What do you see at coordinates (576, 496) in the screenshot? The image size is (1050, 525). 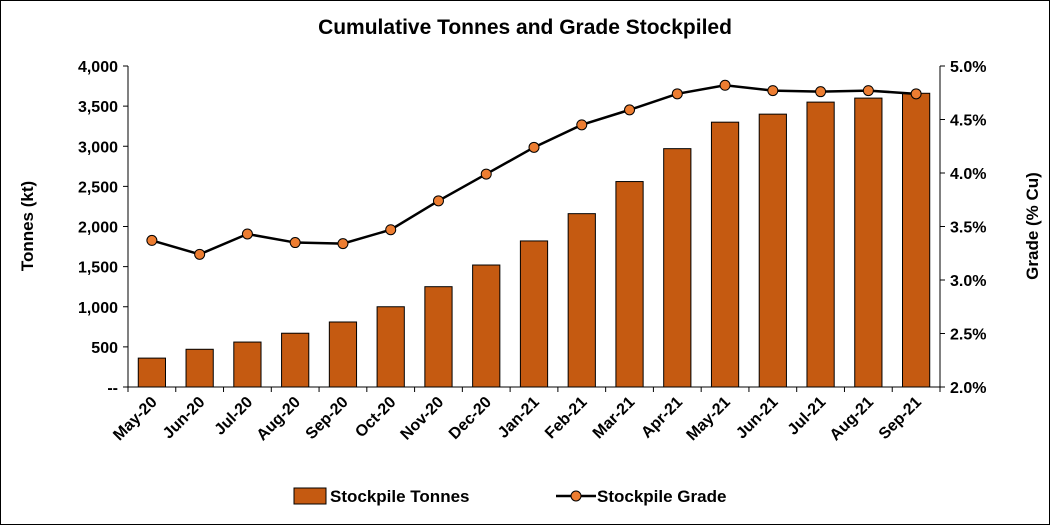 I see `legend-swatch-grade-marker` at bounding box center [576, 496].